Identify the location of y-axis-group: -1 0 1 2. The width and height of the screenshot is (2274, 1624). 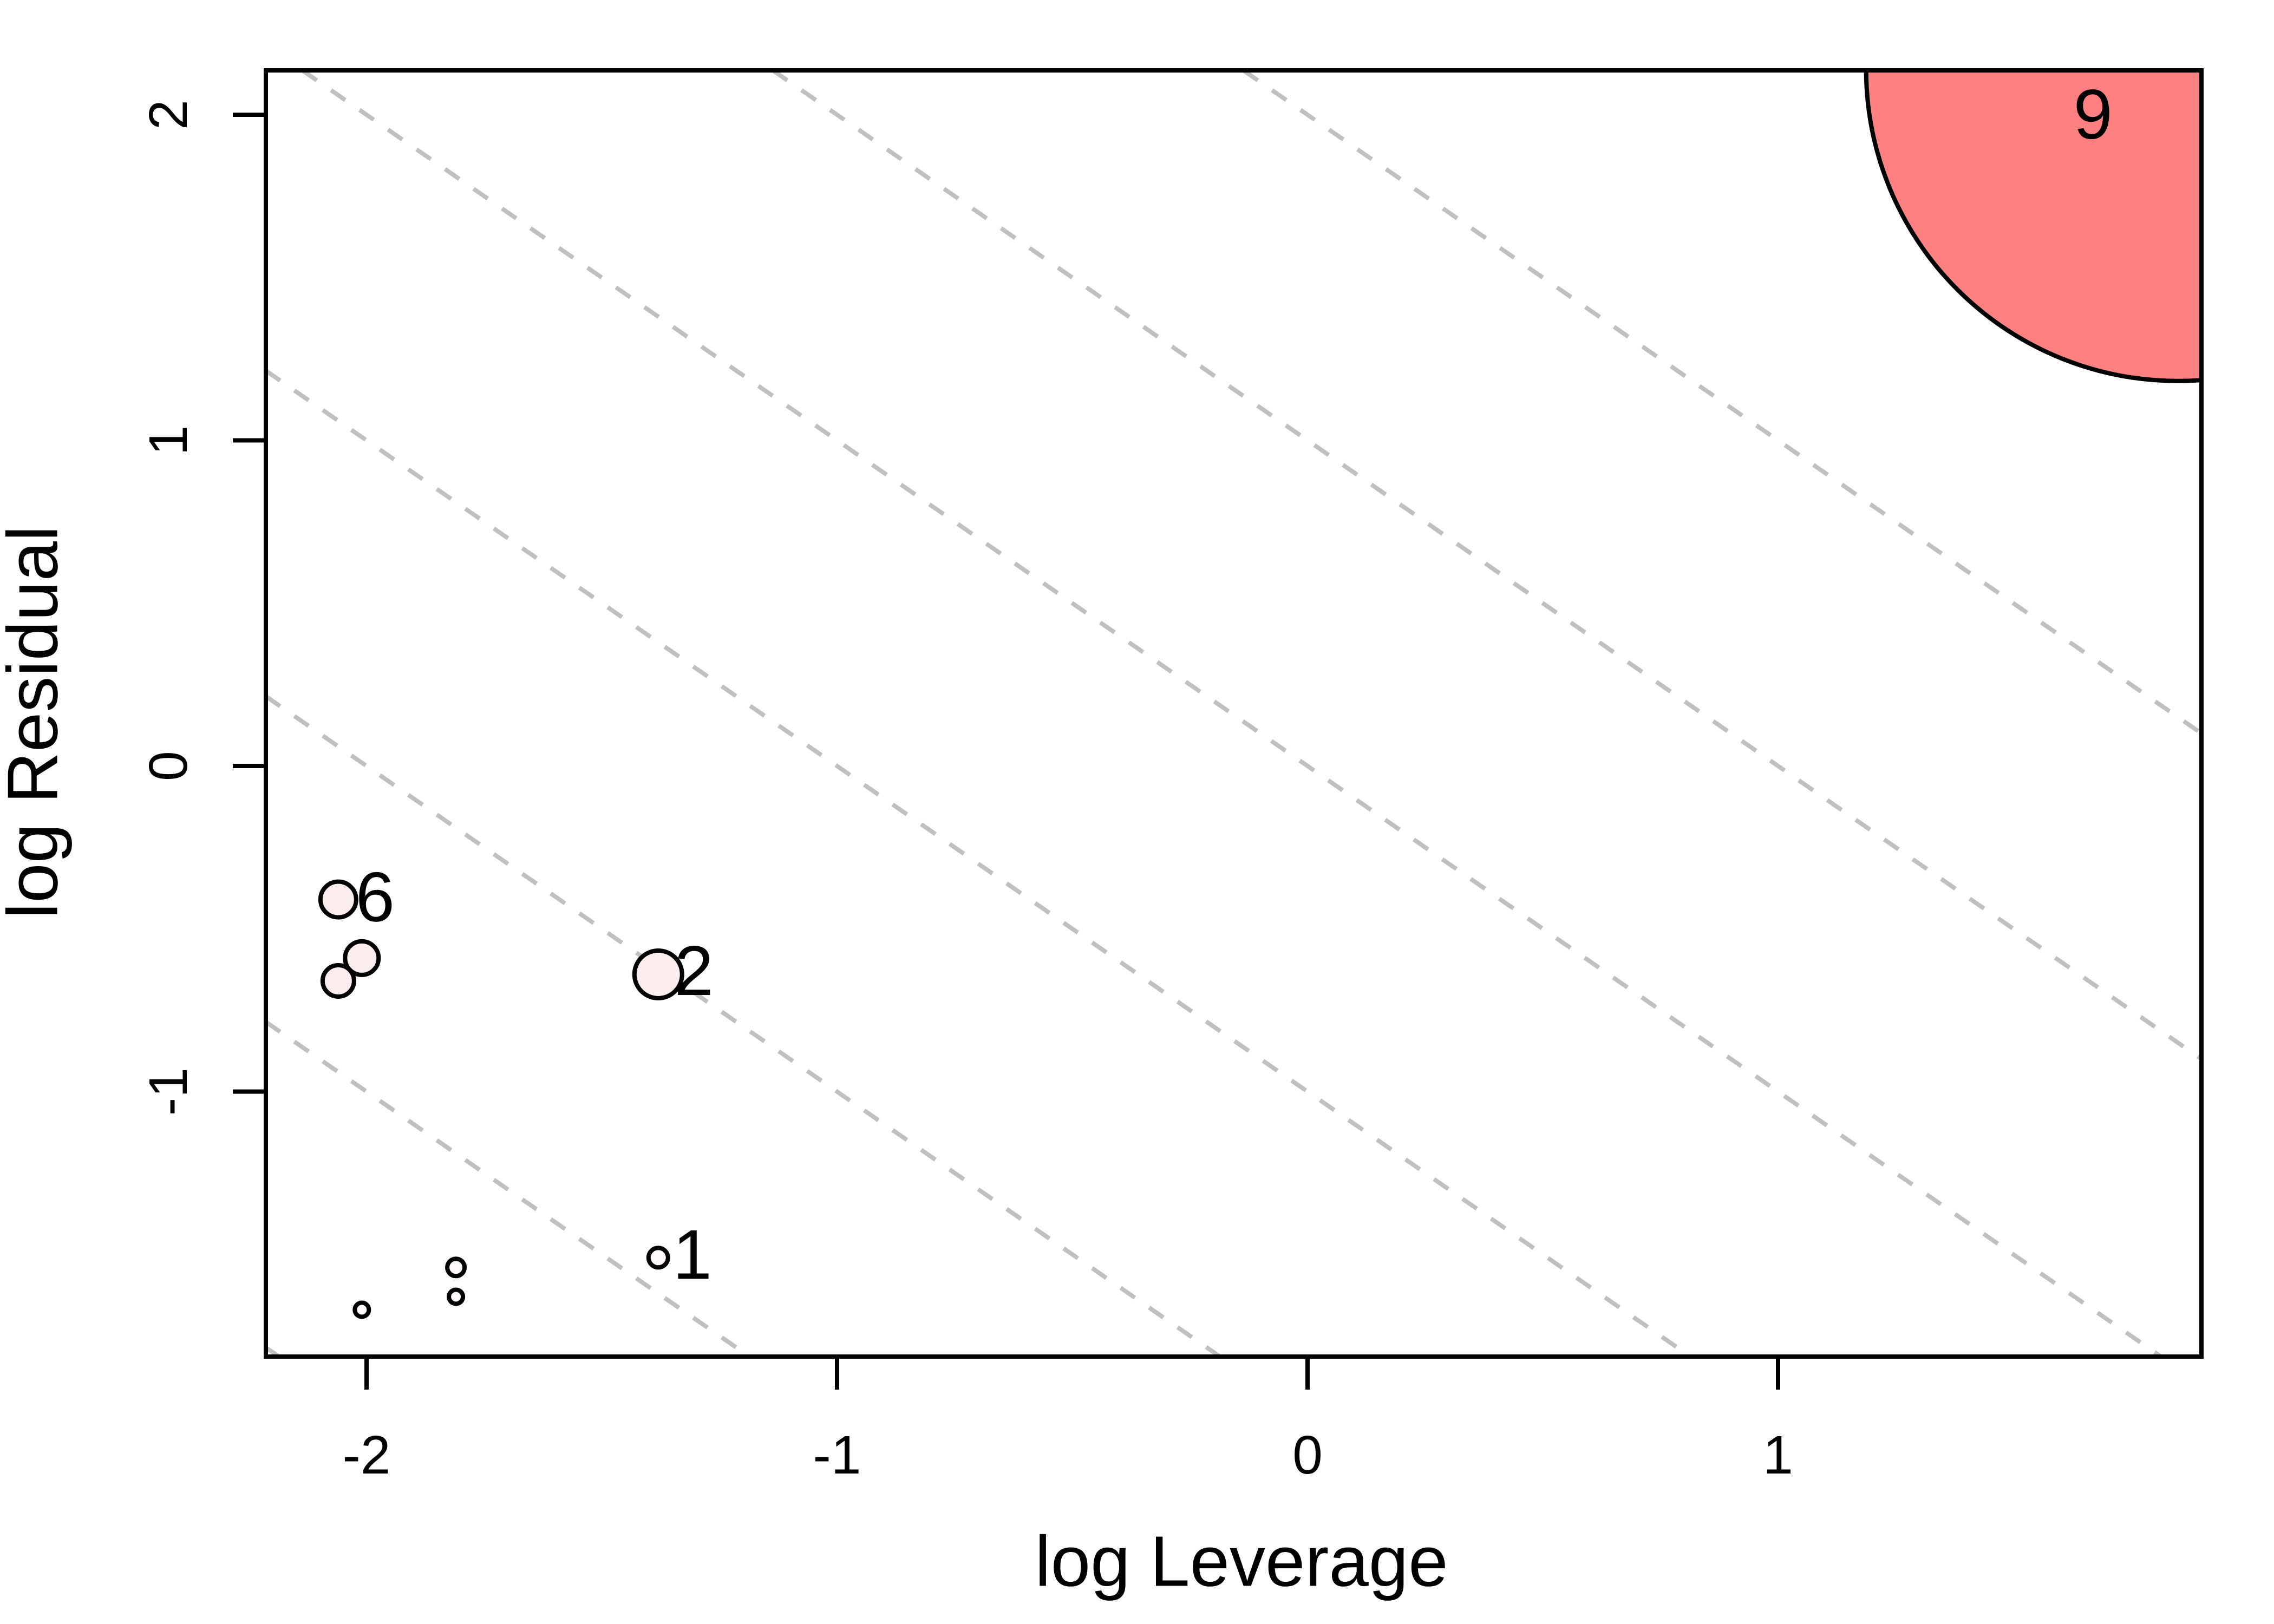
(202, 608).